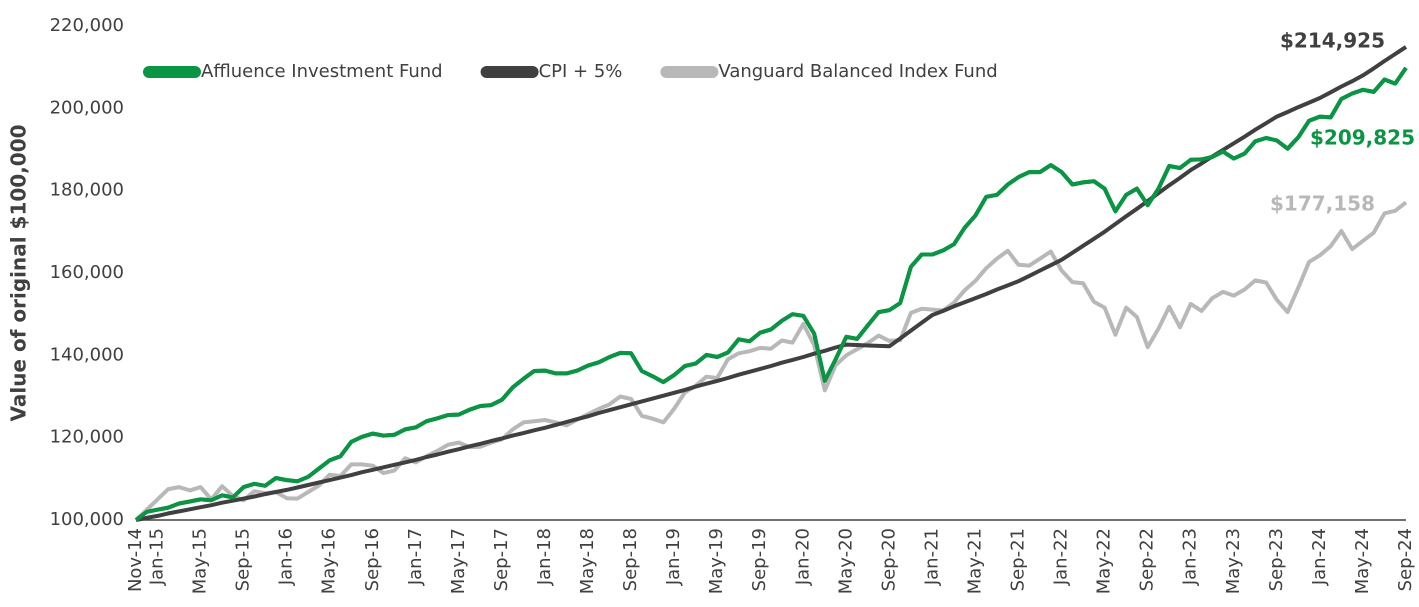 This screenshot has height=607, width=1419. What do you see at coordinates (87, 272) in the screenshot?
I see `y-tick-label: 160,000` at bounding box center [87, 272].